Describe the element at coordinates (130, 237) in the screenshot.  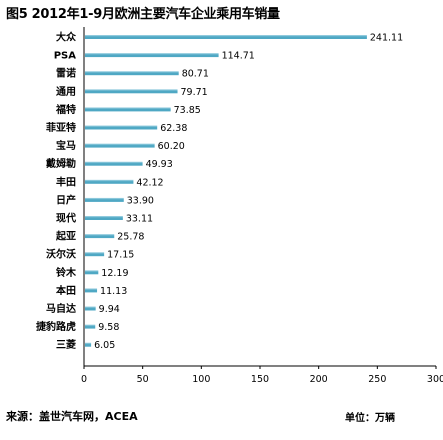
I see `value-label: 25.78` at that location.